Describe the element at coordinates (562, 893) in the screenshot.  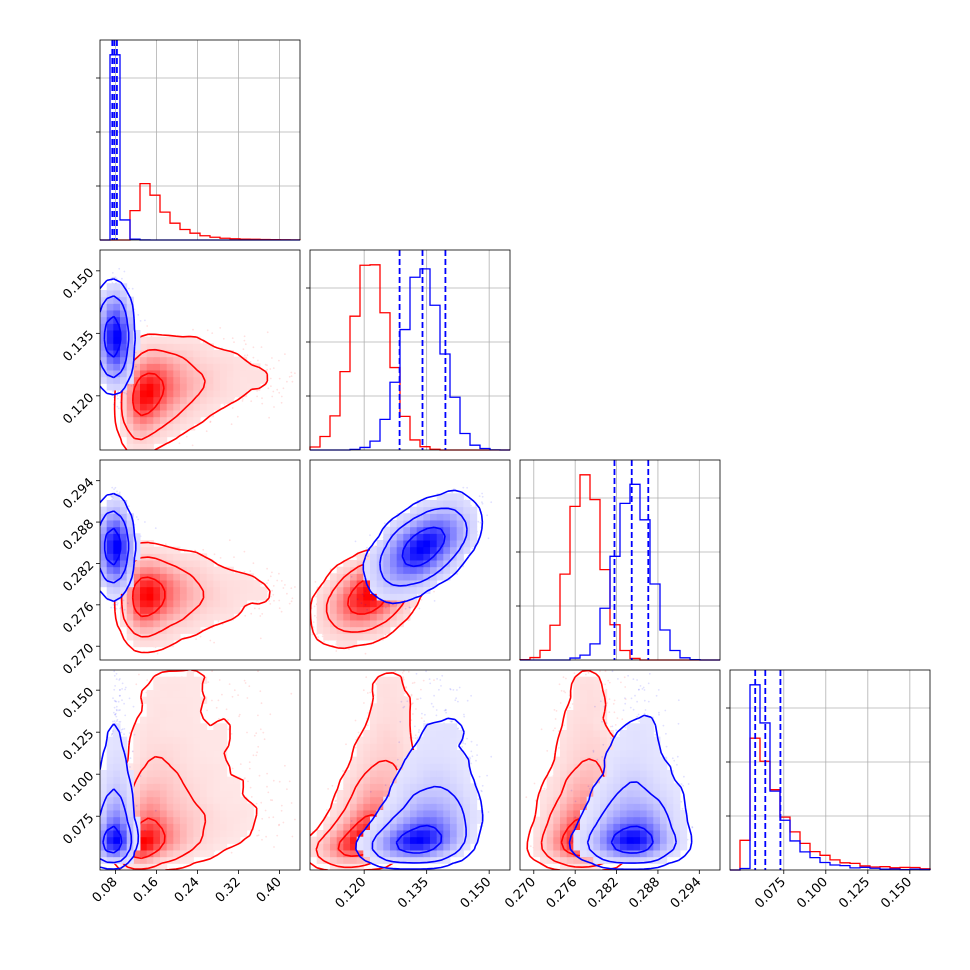
I see `x-tick-label: 0.276` at that location.